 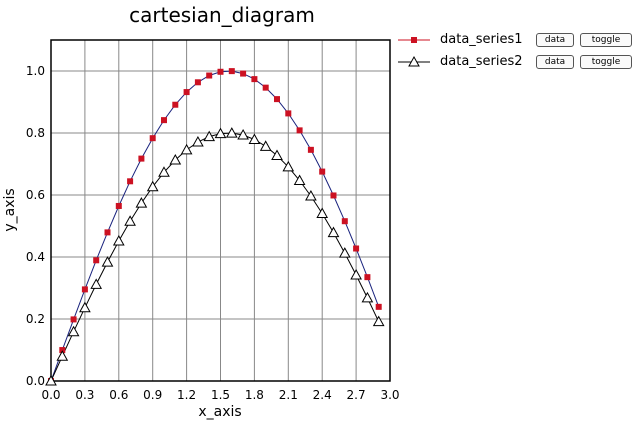 I want to click on x-tick-label: 1.2, so click(x=186, y=395).